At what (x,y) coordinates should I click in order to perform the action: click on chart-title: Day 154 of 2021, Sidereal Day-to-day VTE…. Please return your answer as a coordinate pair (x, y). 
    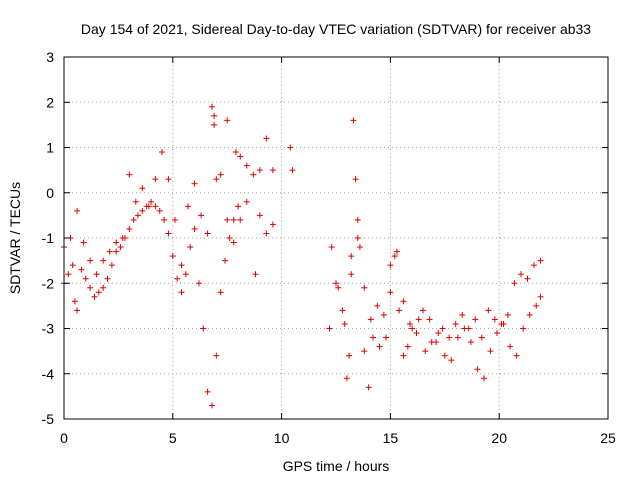
    Looking at the image, I should click on (336, 29).